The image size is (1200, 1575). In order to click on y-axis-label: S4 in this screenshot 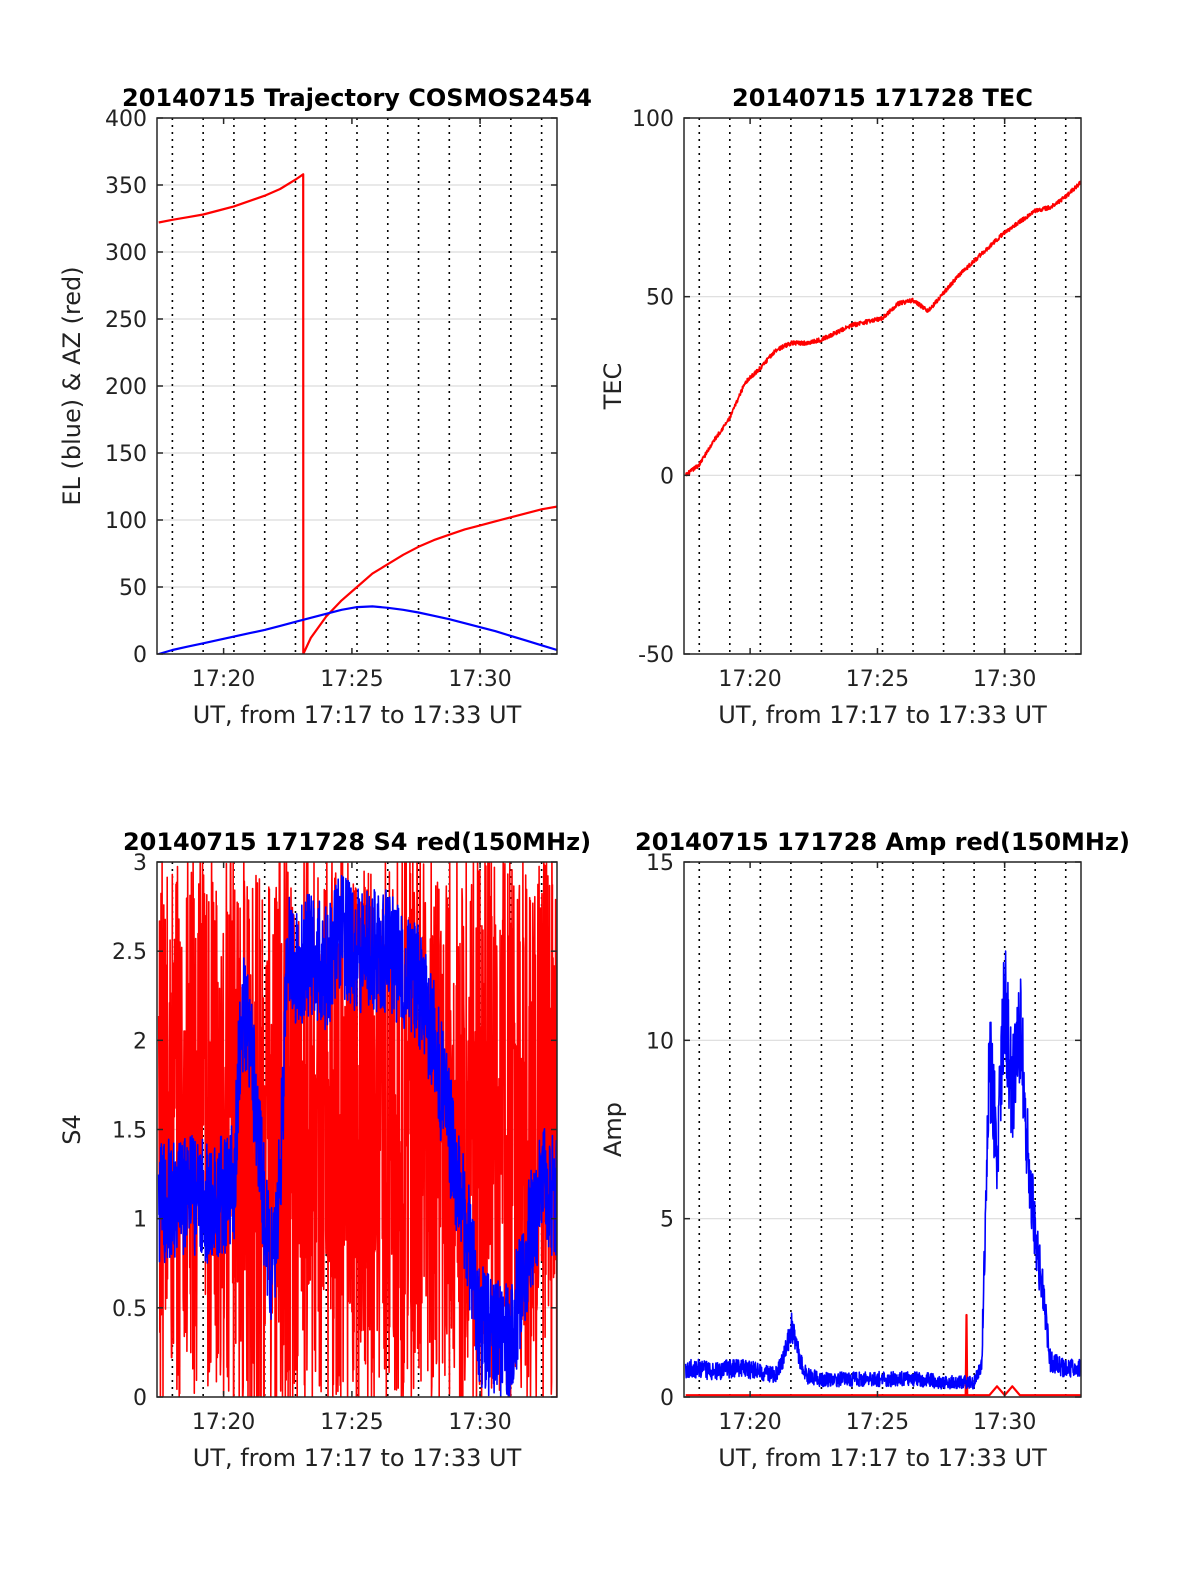, I will do `click(72, 1129)`.